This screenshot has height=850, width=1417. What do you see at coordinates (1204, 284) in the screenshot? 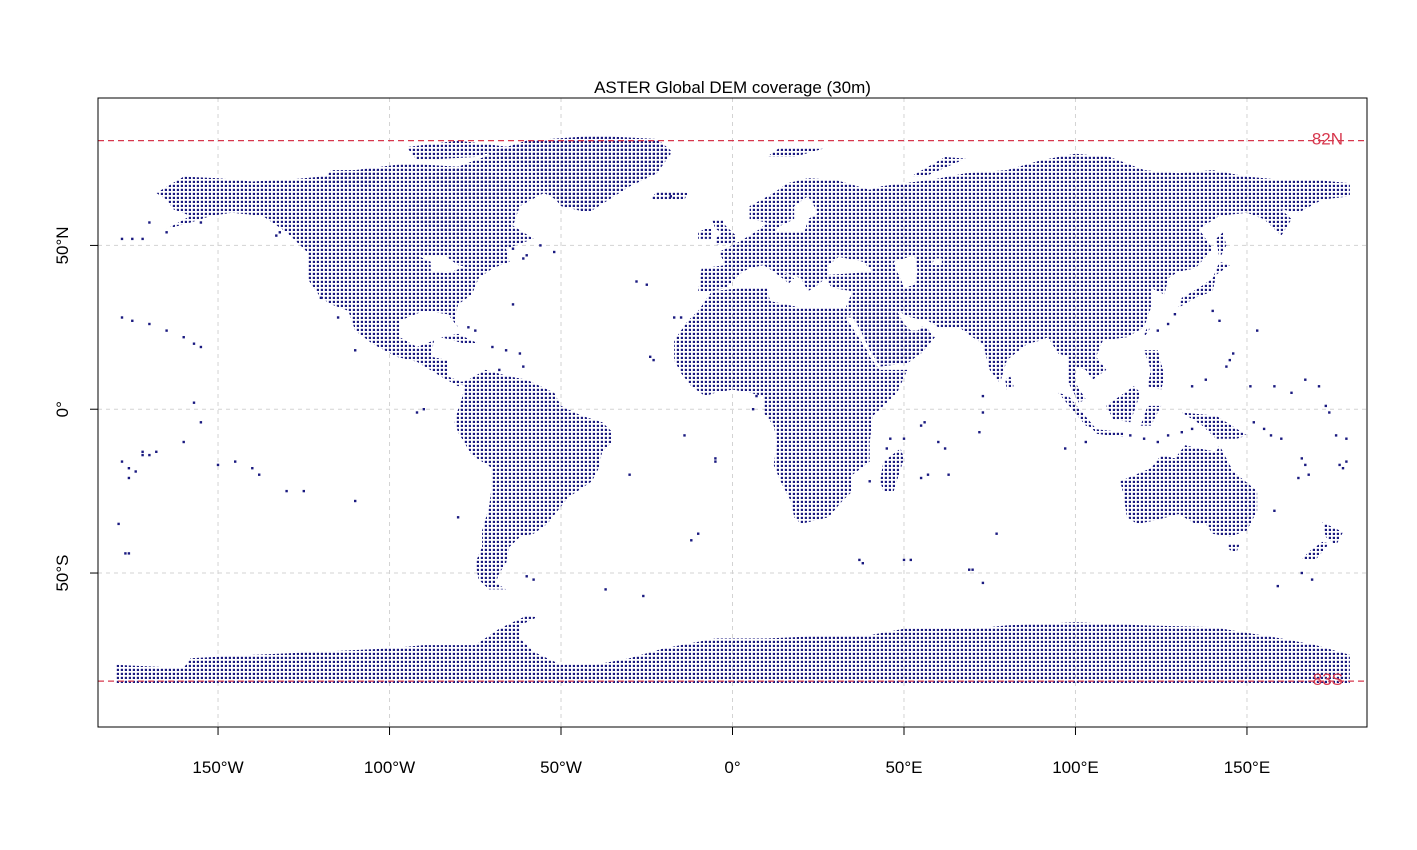
I see `land-japan` at bounding box center [1204, 284].